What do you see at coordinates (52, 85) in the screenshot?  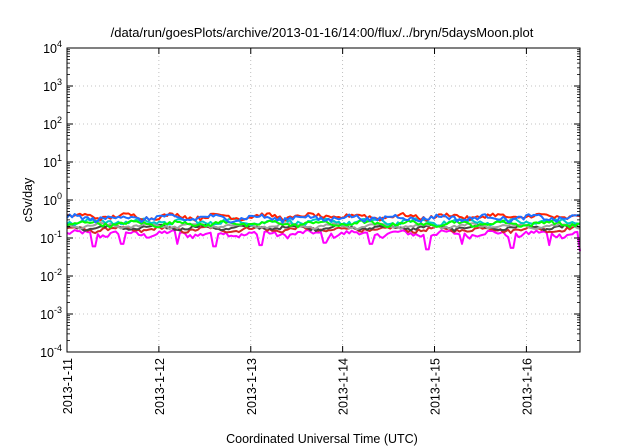 I see `y-tick-label: 10³` at bounding box center [52, 85].